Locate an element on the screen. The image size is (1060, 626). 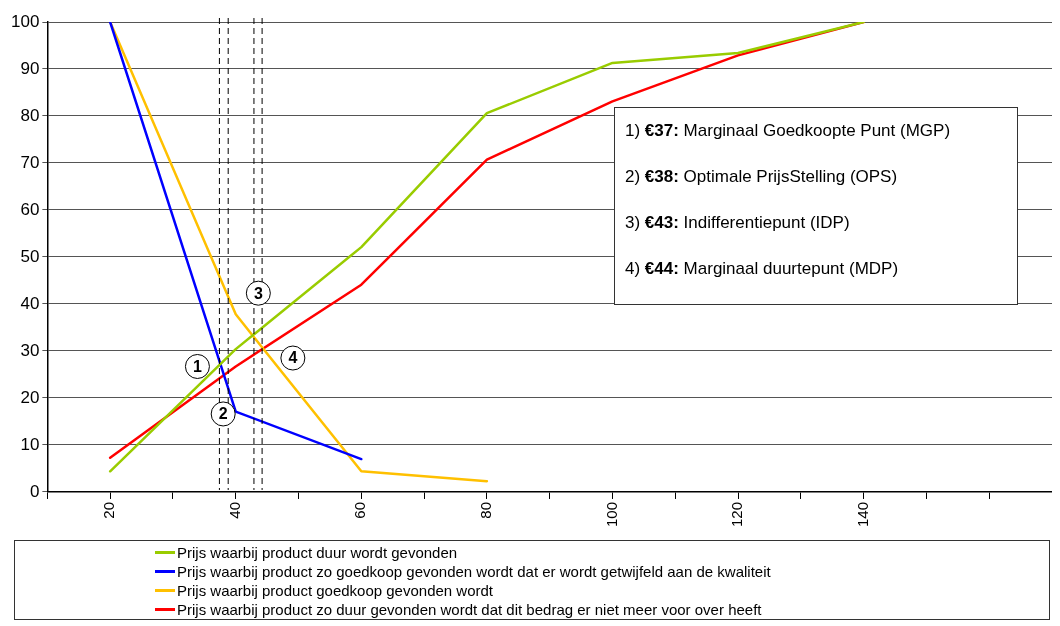
y-tick-label: 10 is located at coordinates (30, 444).